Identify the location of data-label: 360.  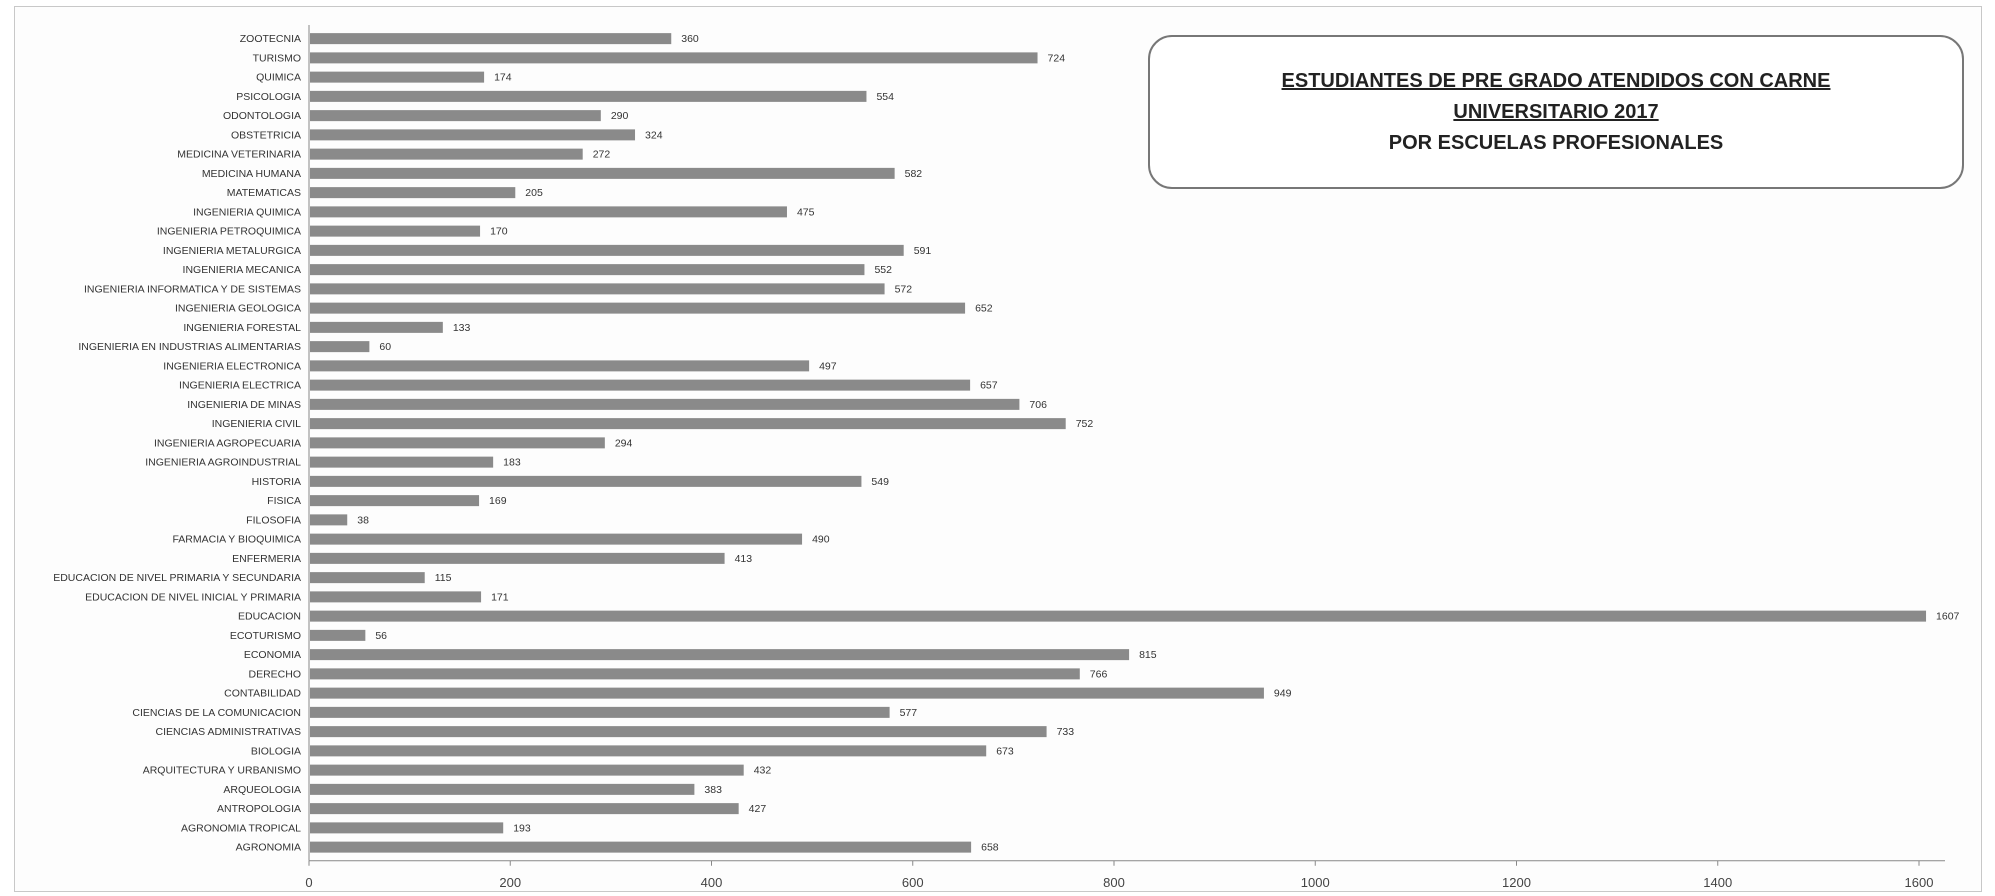
(690, 39).